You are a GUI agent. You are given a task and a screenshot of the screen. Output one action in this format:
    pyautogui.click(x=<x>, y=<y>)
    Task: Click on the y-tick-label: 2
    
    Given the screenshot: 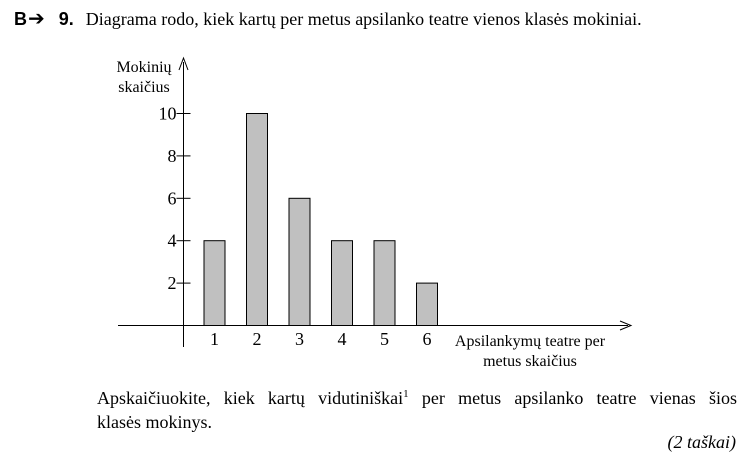 What is the action you would take?
    pyautogui.click(x=172, y=283)
    